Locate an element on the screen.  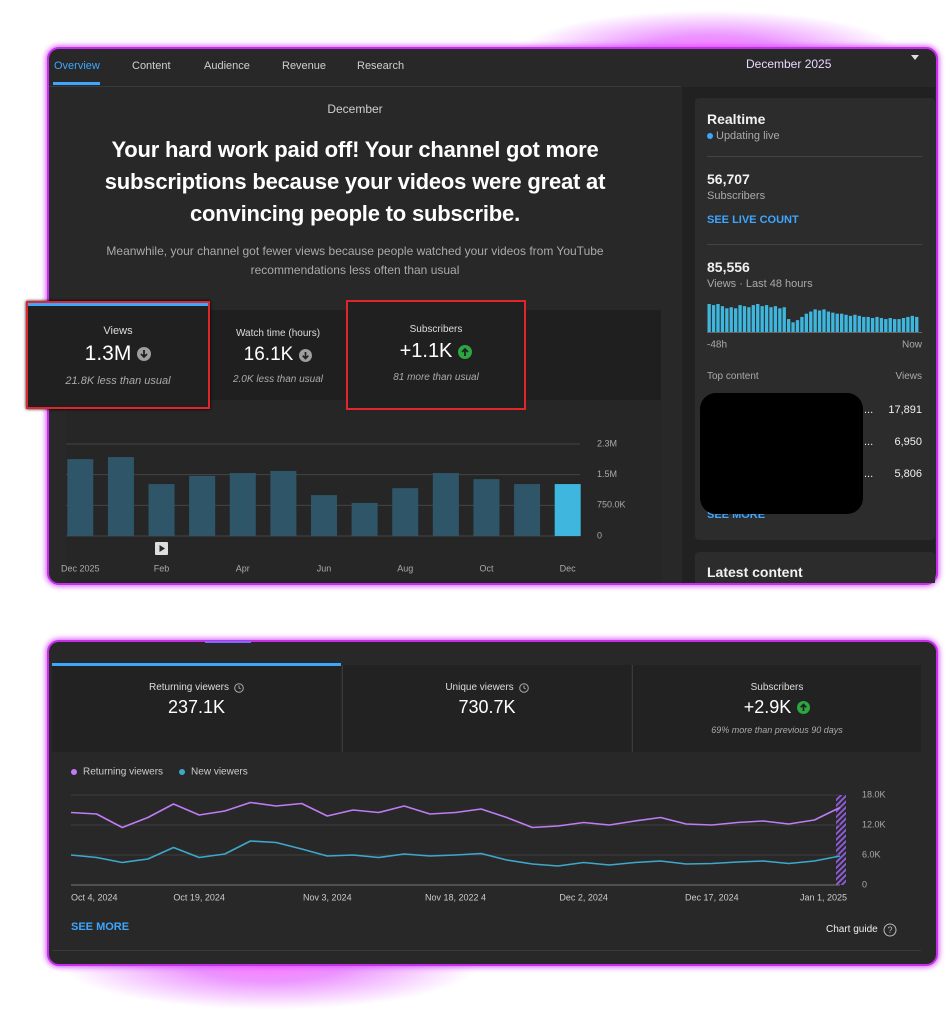
tab: Revenue is located at coordinates (304, 66).